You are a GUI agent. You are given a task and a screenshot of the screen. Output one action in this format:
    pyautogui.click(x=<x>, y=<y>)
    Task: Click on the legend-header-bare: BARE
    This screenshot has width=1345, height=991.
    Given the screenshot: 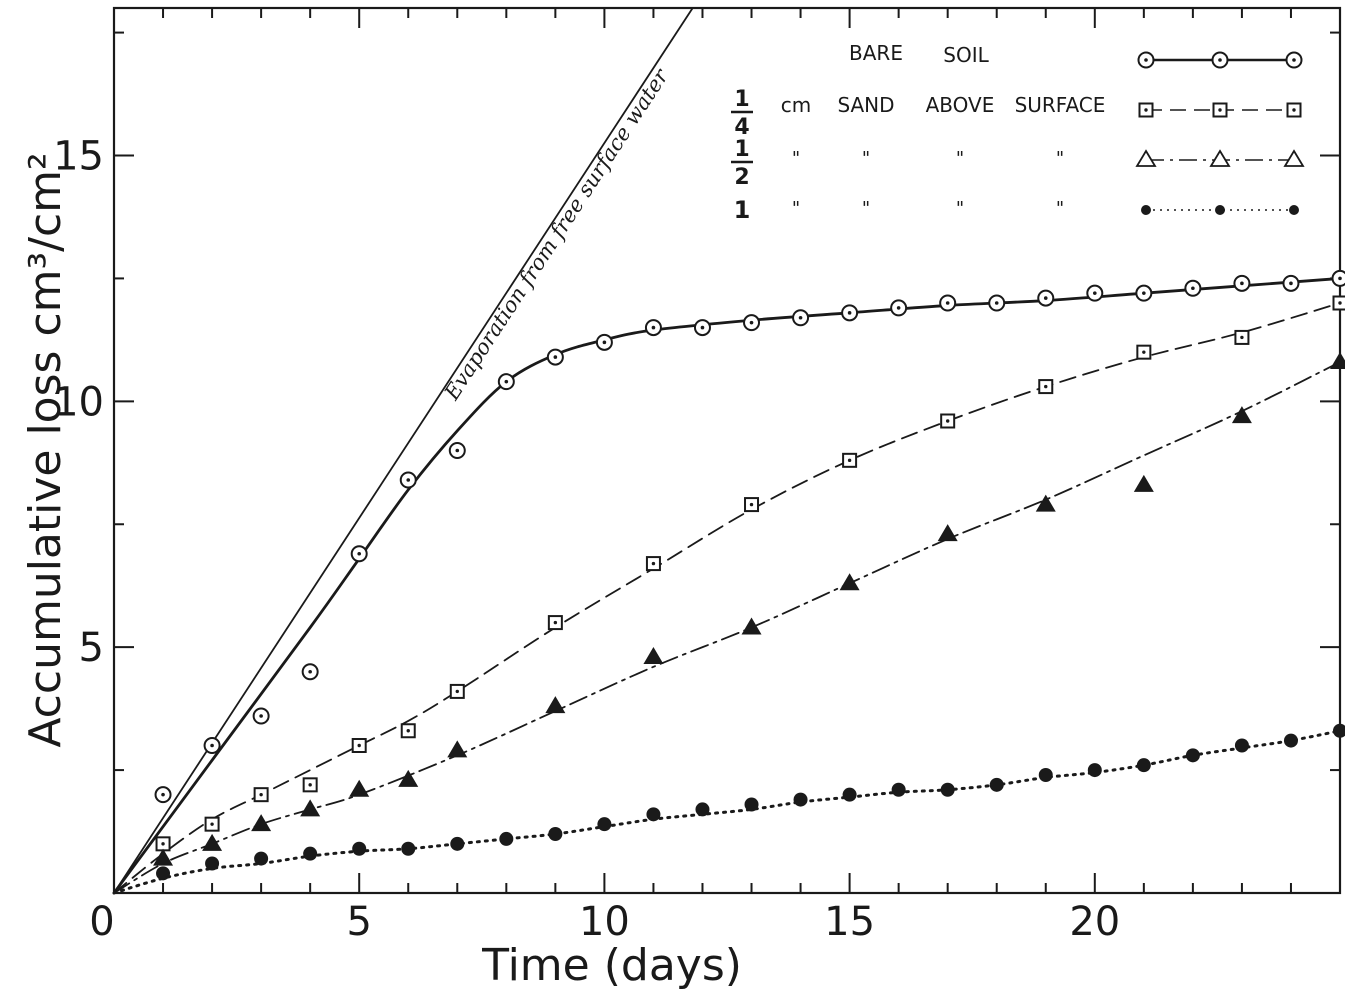 What is the action you would take?
    pyautogui.click(x=876, y=53)
    